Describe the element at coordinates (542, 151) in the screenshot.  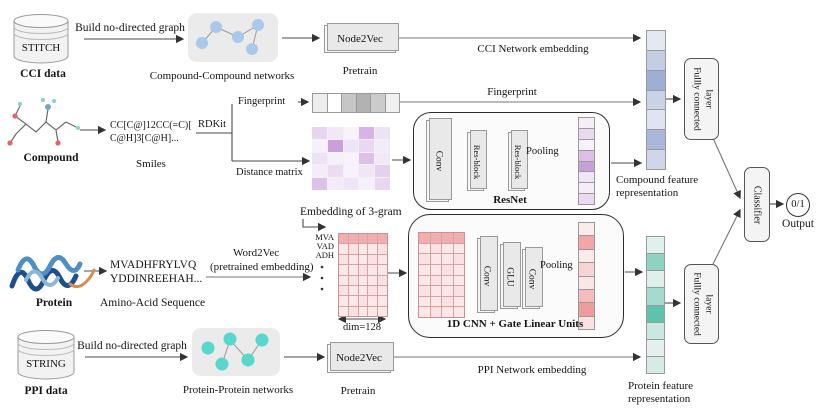
I see `resnet-pooling-label: Pooling` at that location.